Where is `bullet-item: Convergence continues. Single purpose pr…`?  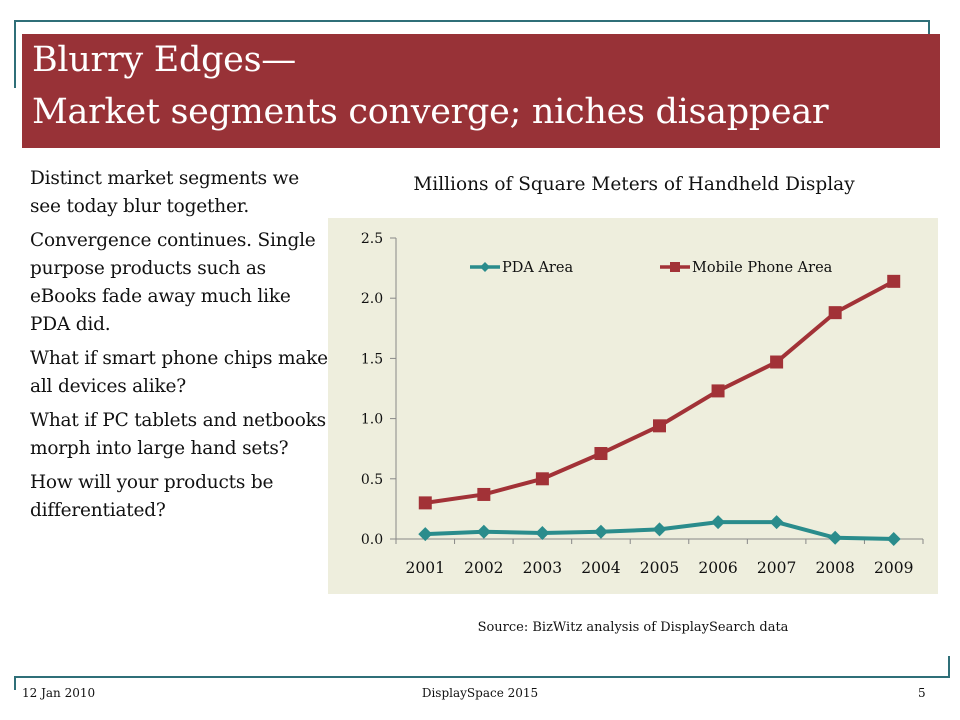 bullet-item: Convergence continues. Single purpose pr… is located at coordinates (173, 282).